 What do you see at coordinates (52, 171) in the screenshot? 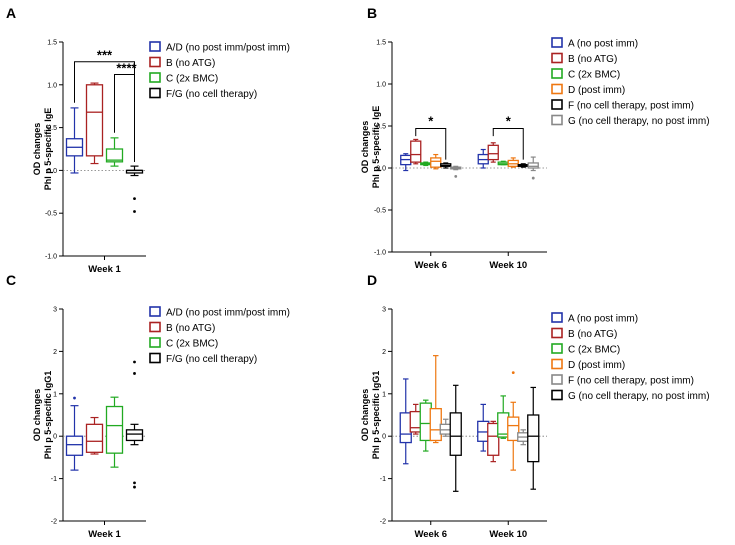
I see `y-tick-label: 0.0` at bounding box center [52, 171].